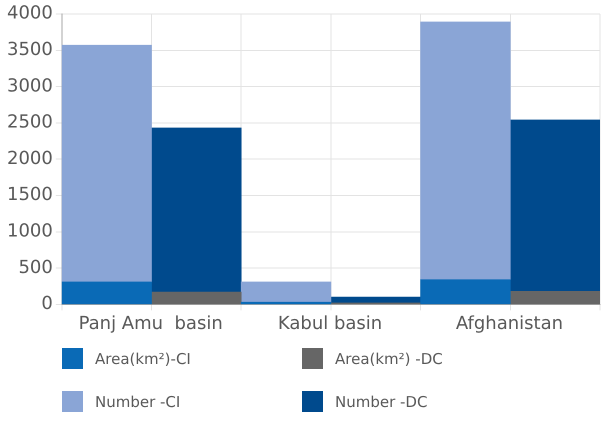 This screenshot has height=424, width=602. What do you see at coordinates (35, 267) in the screenshot?
I see `y-tick-label: 500` at bounding box center [35, 267].